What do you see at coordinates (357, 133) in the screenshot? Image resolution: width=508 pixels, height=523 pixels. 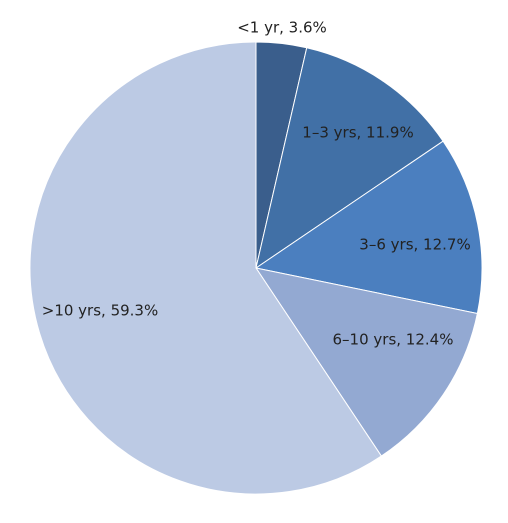 I see `slice-label: 1–3 yrs, 11.9%` at bounding box center [357, 133].